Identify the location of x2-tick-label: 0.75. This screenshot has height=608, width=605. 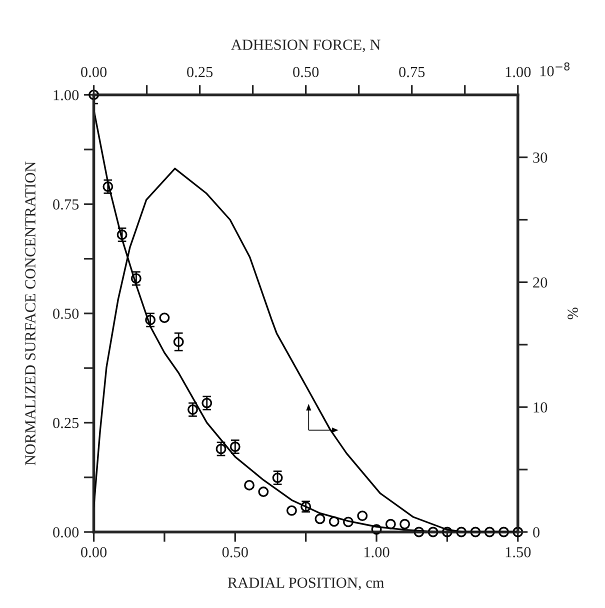
(412, 72).